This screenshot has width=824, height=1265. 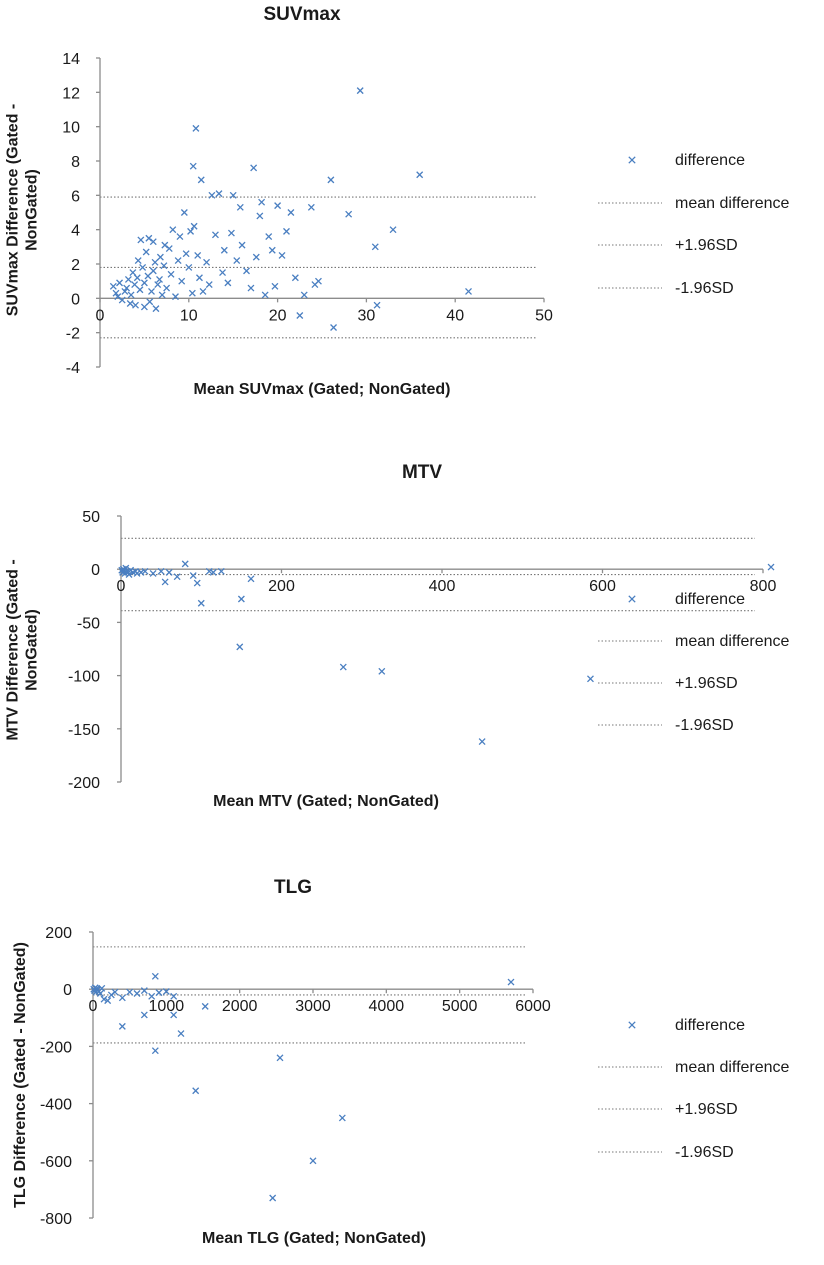 I want to click on y-tick-label: -100, so click(x=84, y=677).